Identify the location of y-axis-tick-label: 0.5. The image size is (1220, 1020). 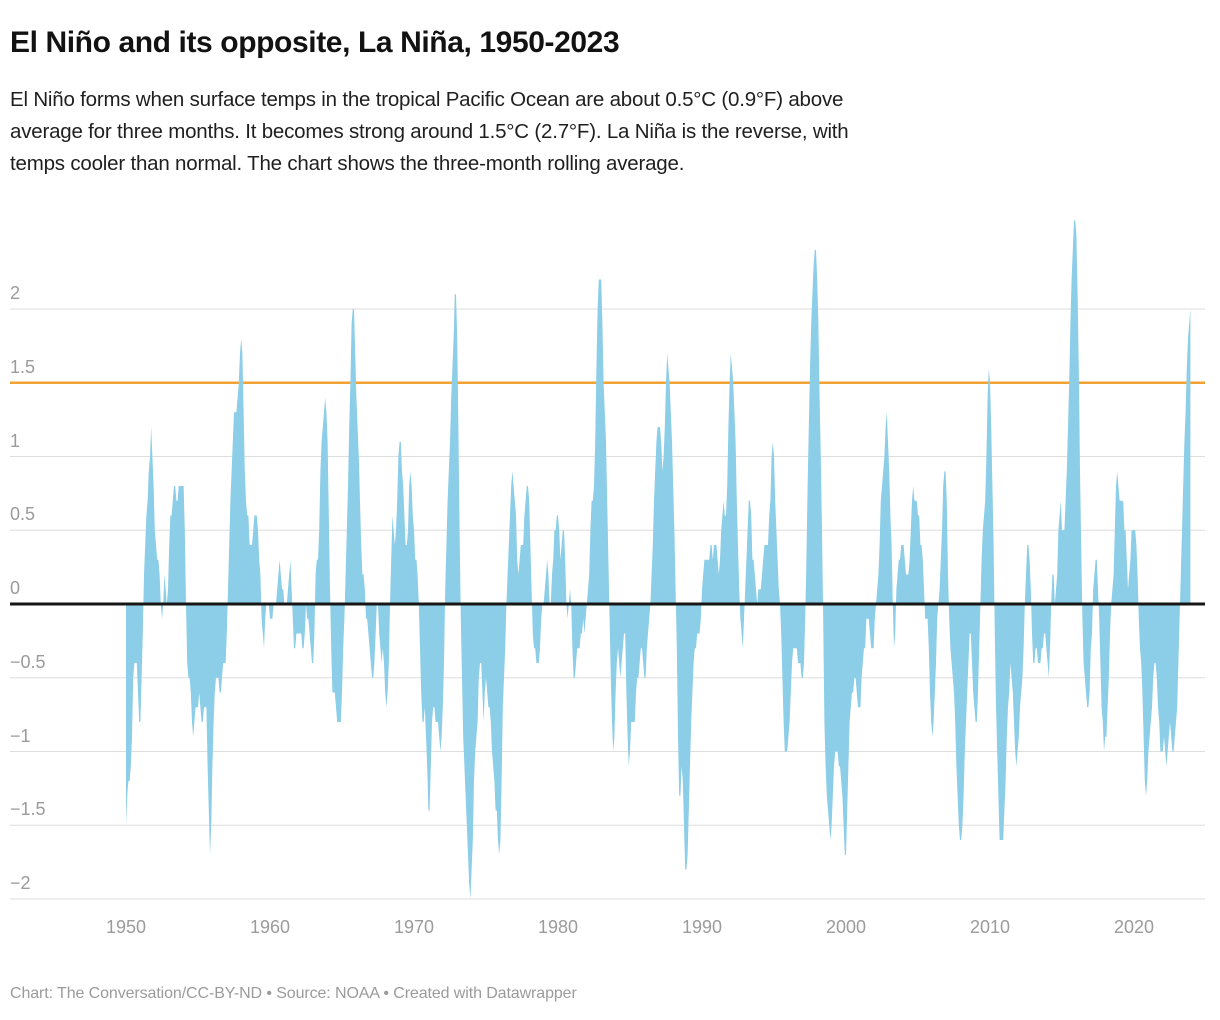
(23, 514).